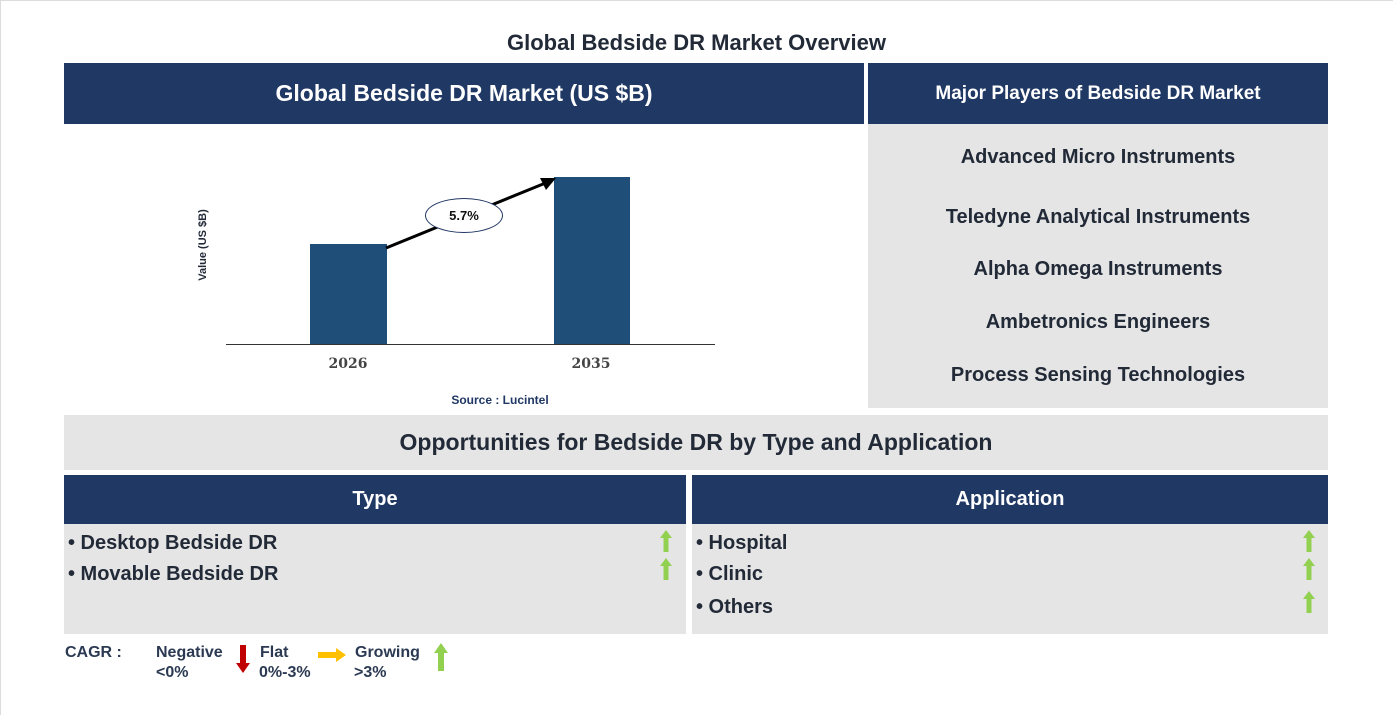  I want to click on x-axis-line, so click(470, 344).